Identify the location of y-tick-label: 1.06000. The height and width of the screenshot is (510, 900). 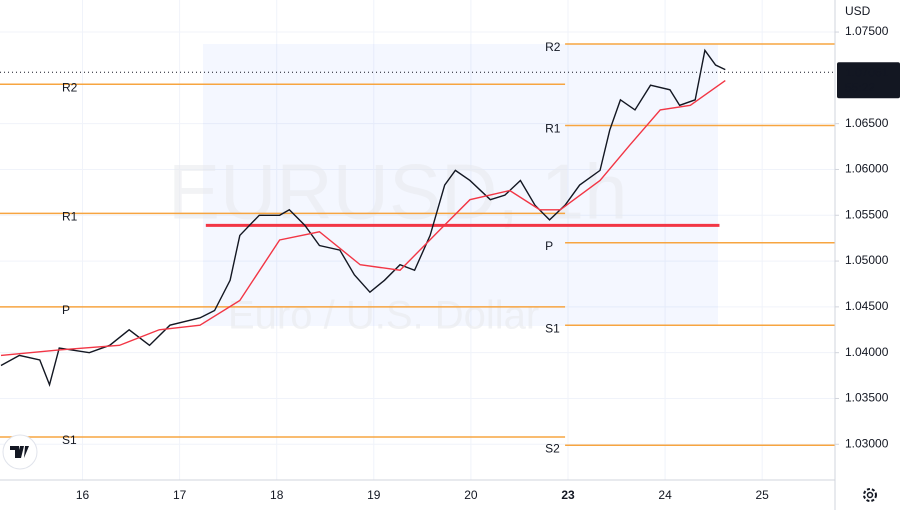
(867, 169).